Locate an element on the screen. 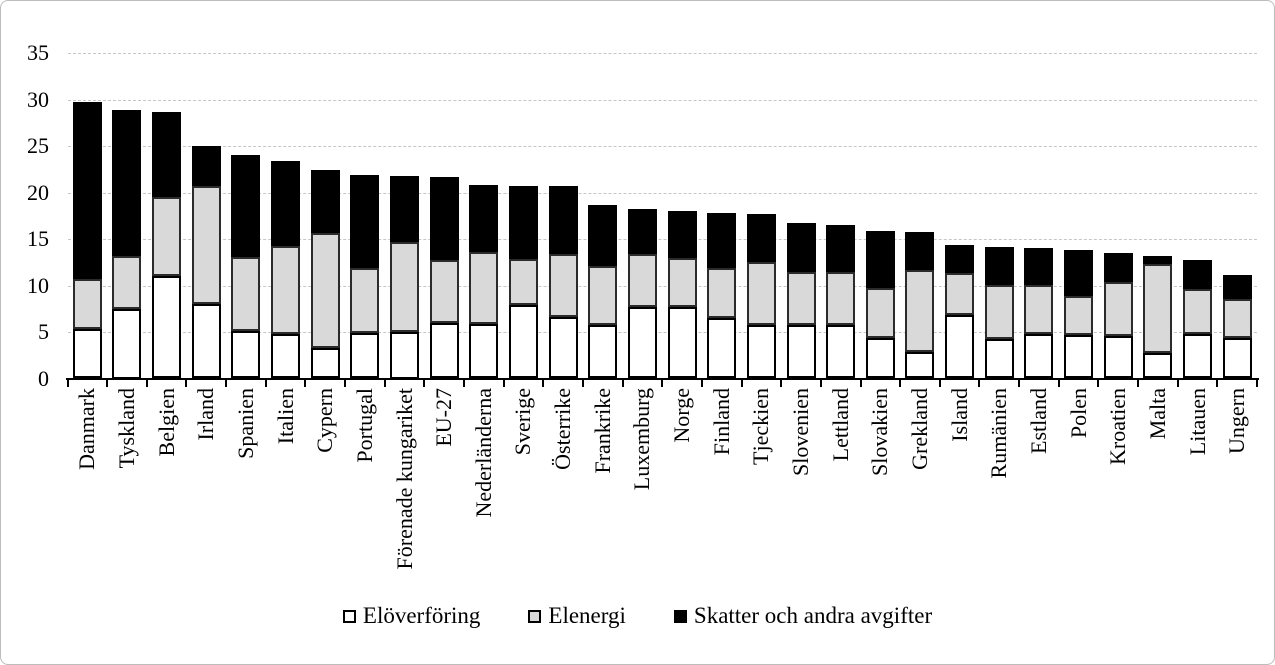 The image size is (1275, 665). x-axis-label-text: Norge is located at coordinates (682, 415).